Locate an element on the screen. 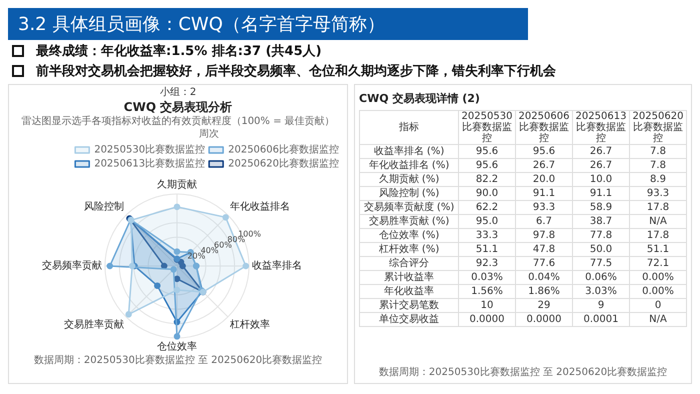  chart-subtitle: 雷达图显示选手各项指标对收益的有效贡献程度（100% = 最佳贡献） is located at coordinates (178, 121).